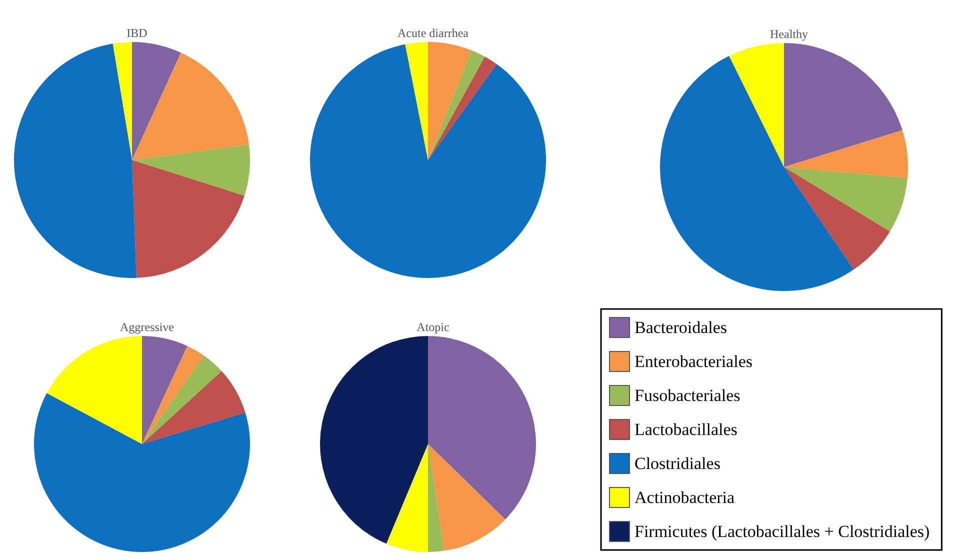 The height and width of the screenshot is (559, 974). Describe the element at coordinates (686, 429) in the screenshot. I see `legend-label: Lactobacillales` at that location.